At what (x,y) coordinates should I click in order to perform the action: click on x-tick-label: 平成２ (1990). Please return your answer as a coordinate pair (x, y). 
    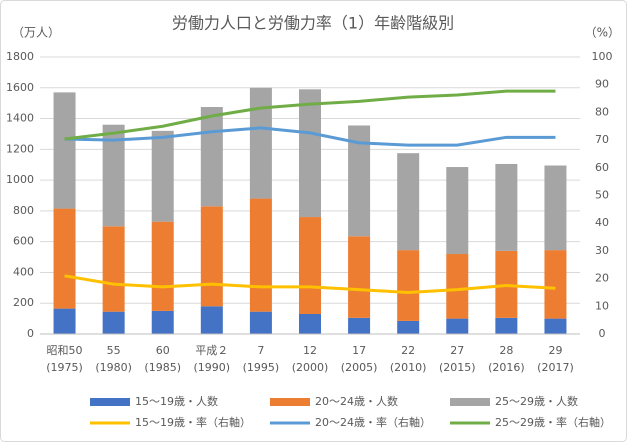
    Looking at the image, I should click on (212, 359).